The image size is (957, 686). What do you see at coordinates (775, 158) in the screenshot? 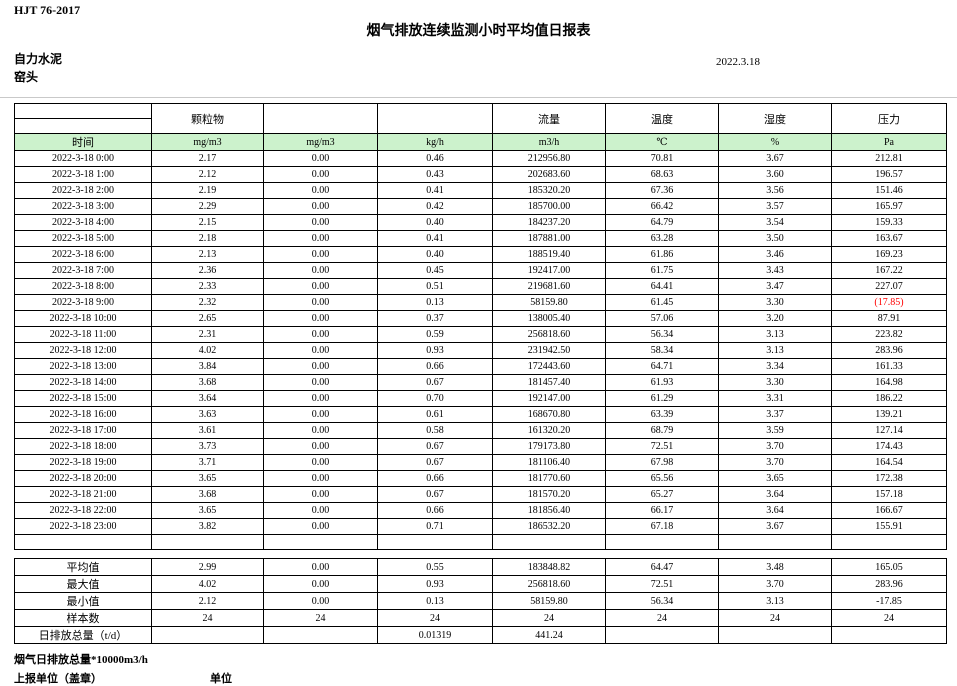
I see `value-cell: 3.67` at bounding box center [775, 158].